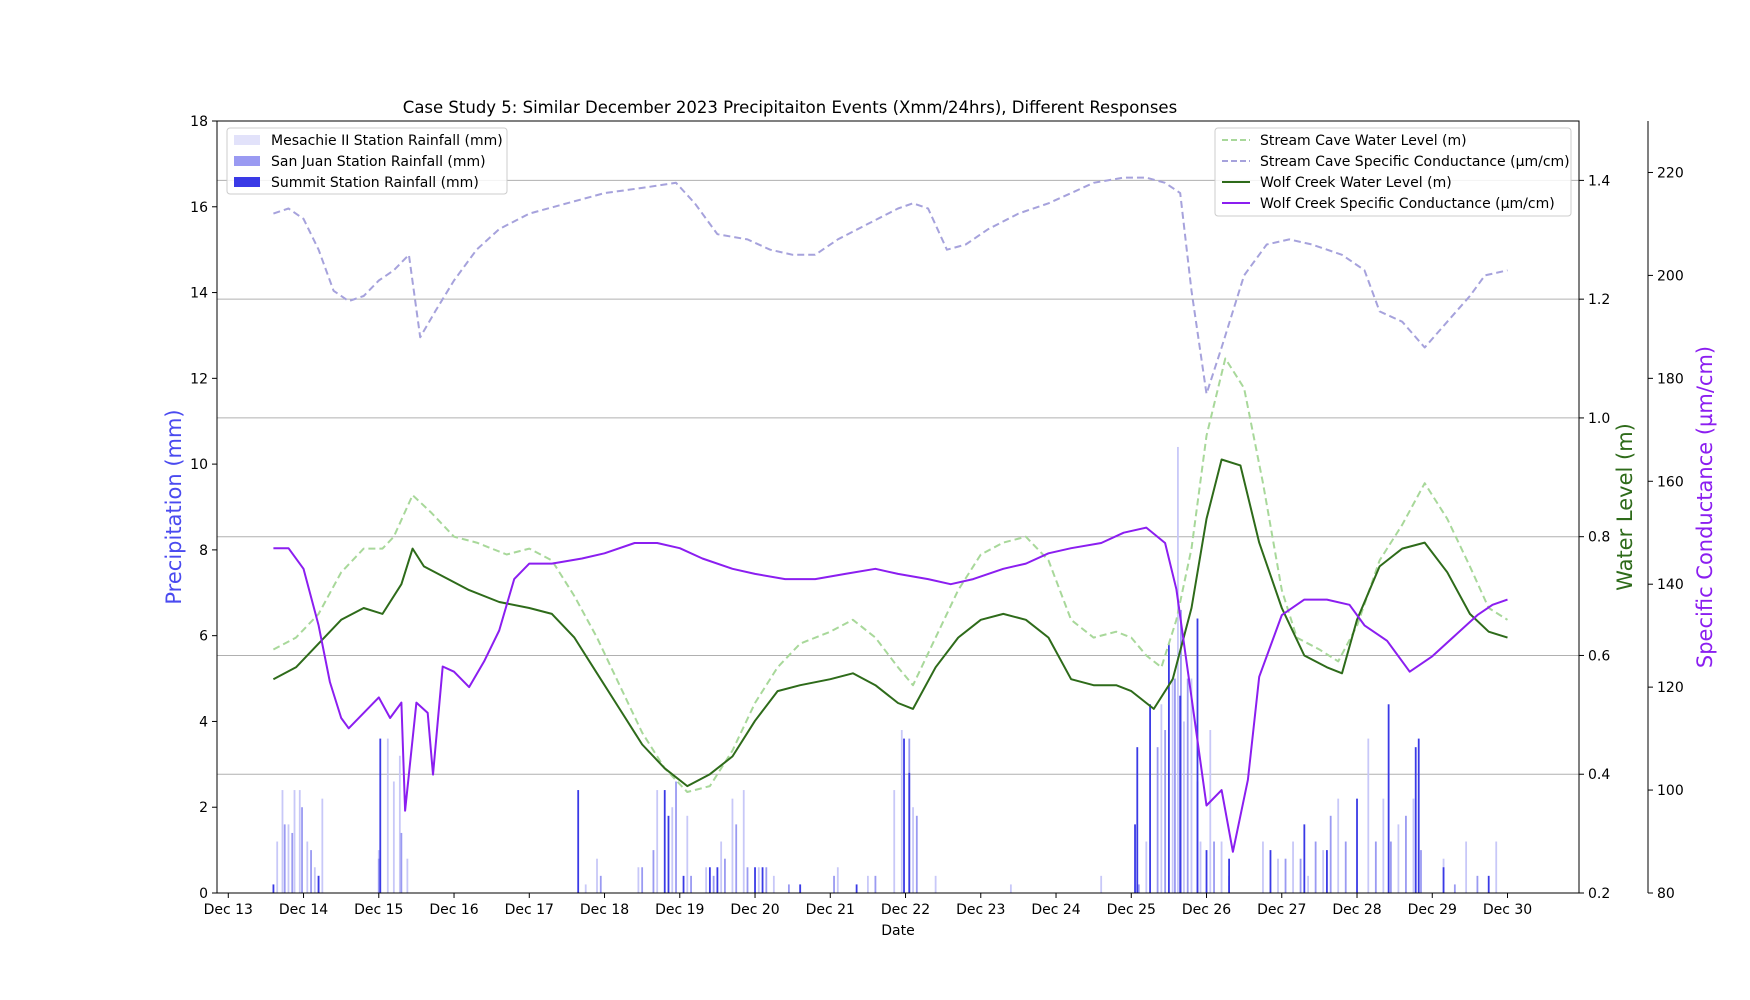  What do you see at coordinates (1281, 910) in the screenshot?
I see `x-tick-label: Dec 27` at bounding box center [1281, 910].